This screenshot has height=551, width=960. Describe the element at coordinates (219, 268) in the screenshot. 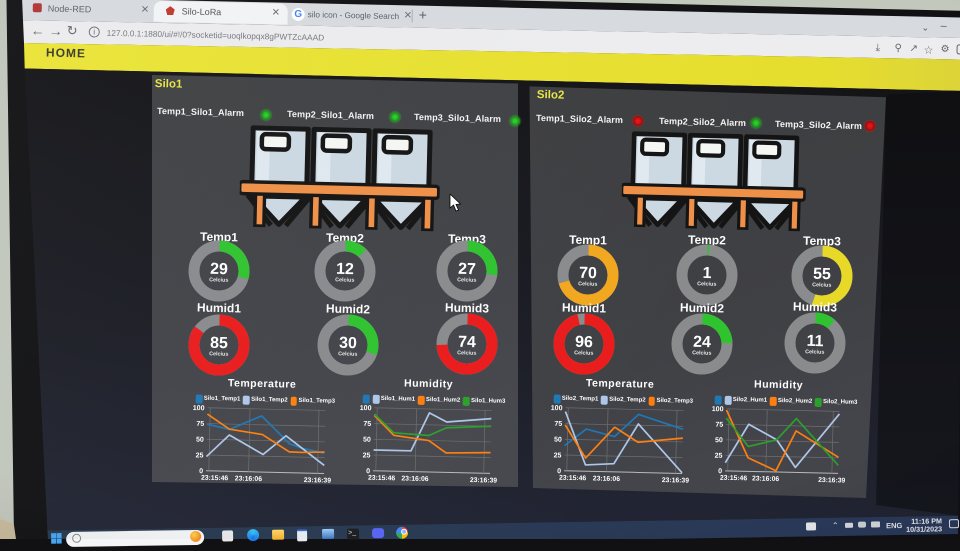

I see `svg-text: 29` at that location.